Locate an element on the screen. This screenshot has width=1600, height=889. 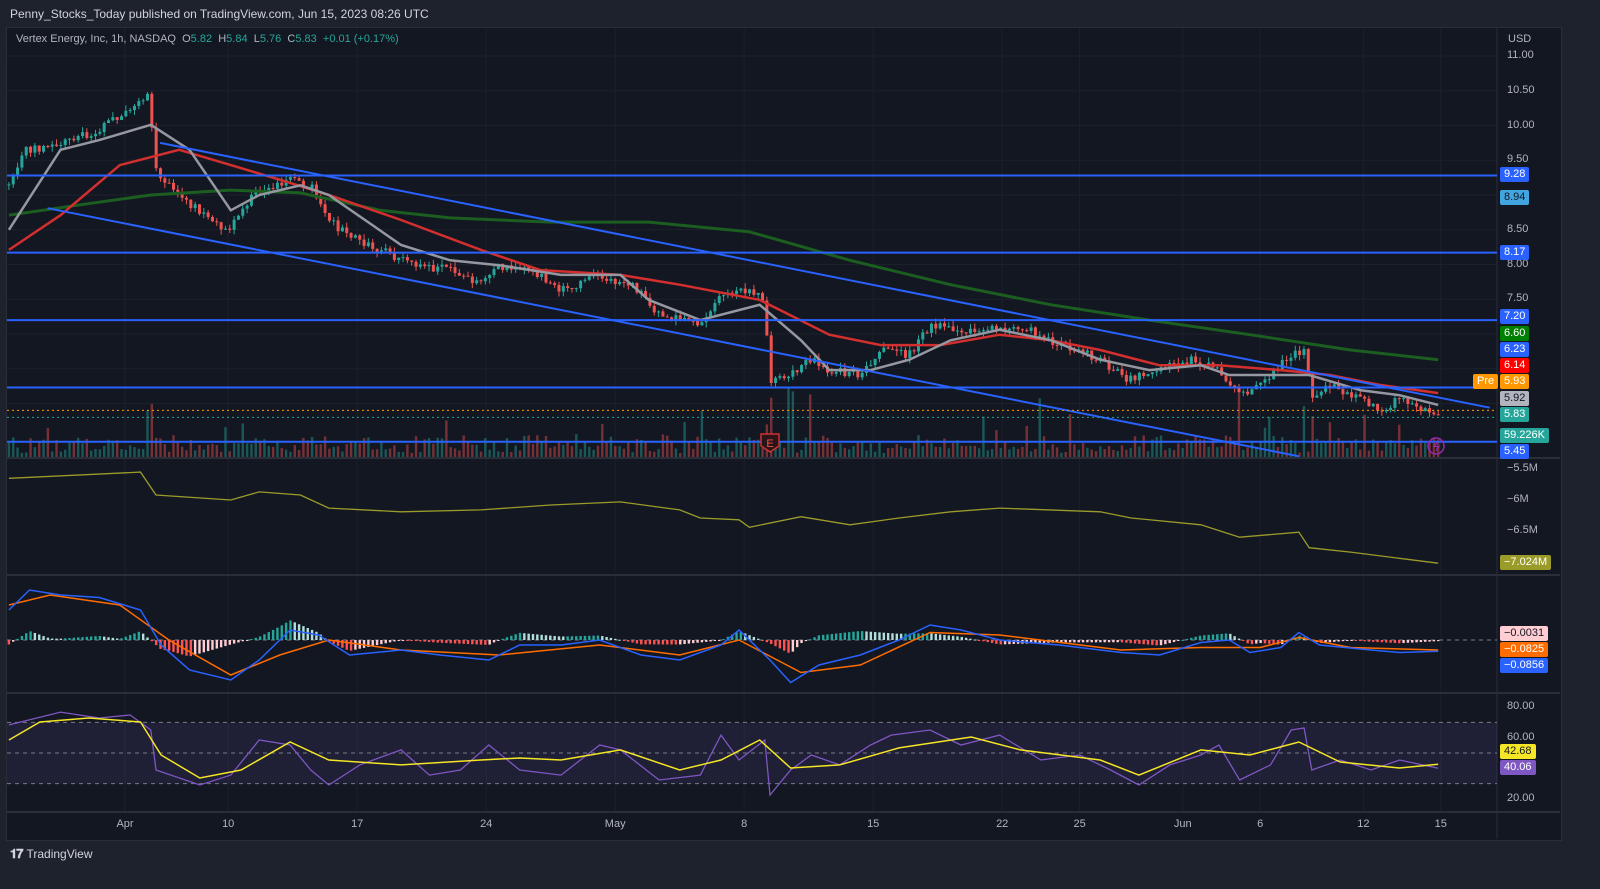
price-label: 5.83 is located at coordinates (1515, 414).